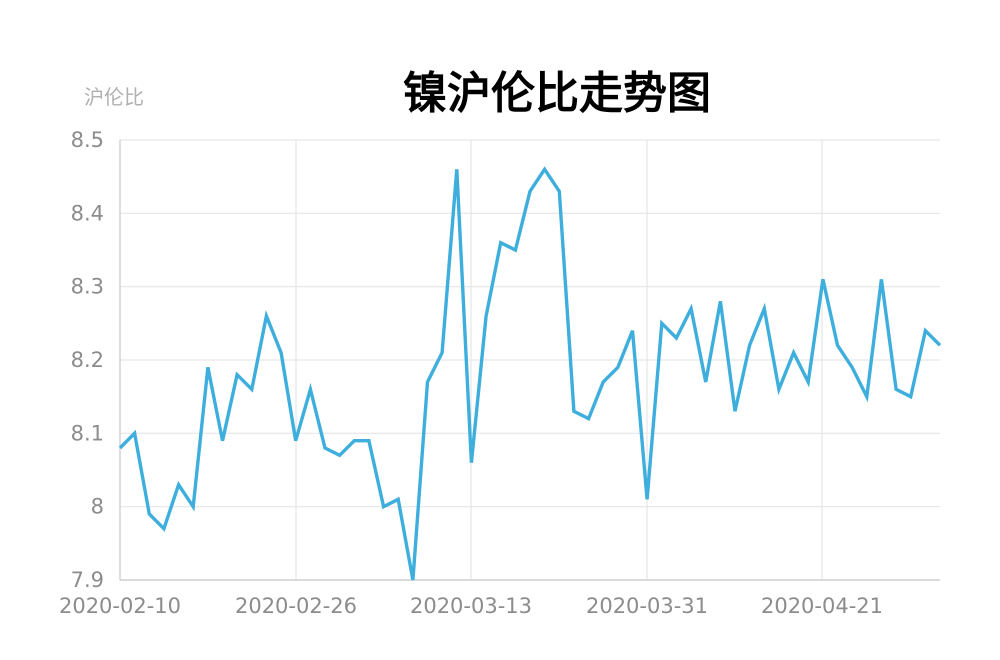 The image size is (1000, 660). Describe the element at coordinates (87, 433) in the screenshot. I see `y-tick-label: 8.1` at that location.